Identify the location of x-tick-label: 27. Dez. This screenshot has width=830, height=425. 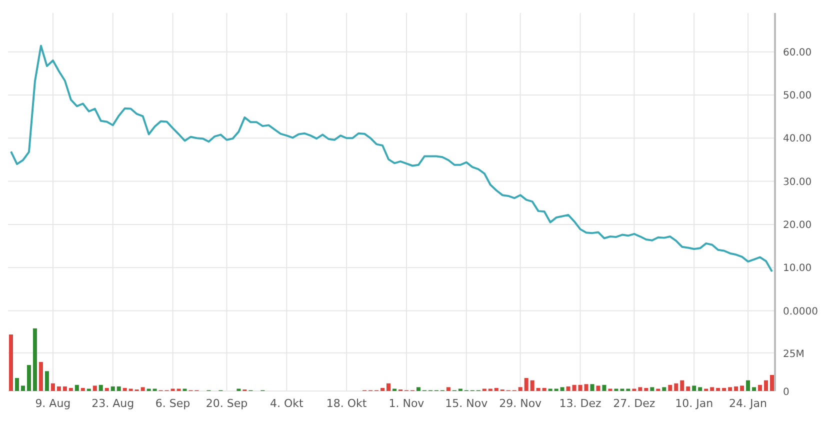
(634, 403).